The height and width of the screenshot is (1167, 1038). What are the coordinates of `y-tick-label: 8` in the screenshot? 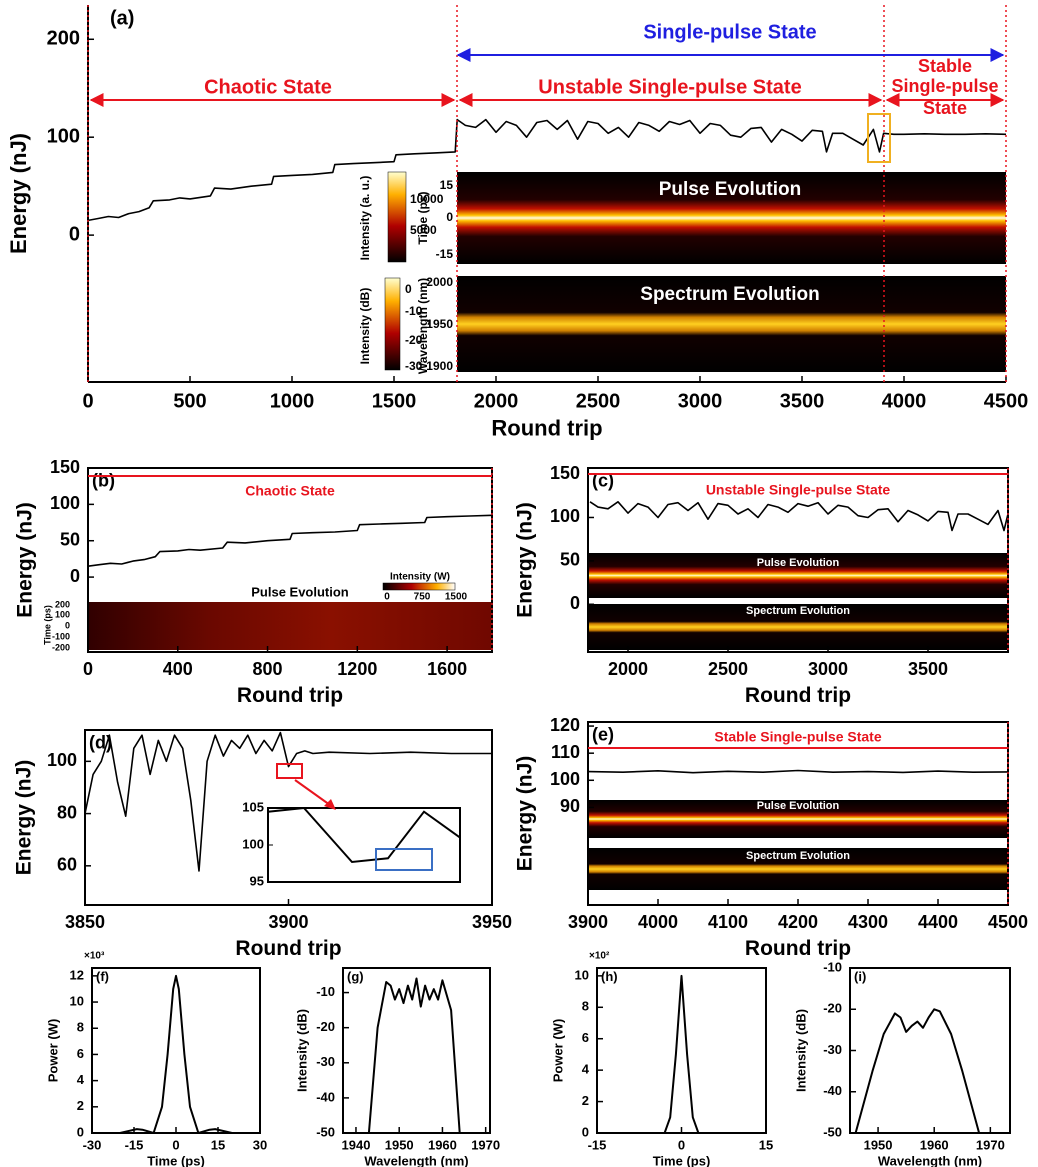 It's located at (80, 1027).